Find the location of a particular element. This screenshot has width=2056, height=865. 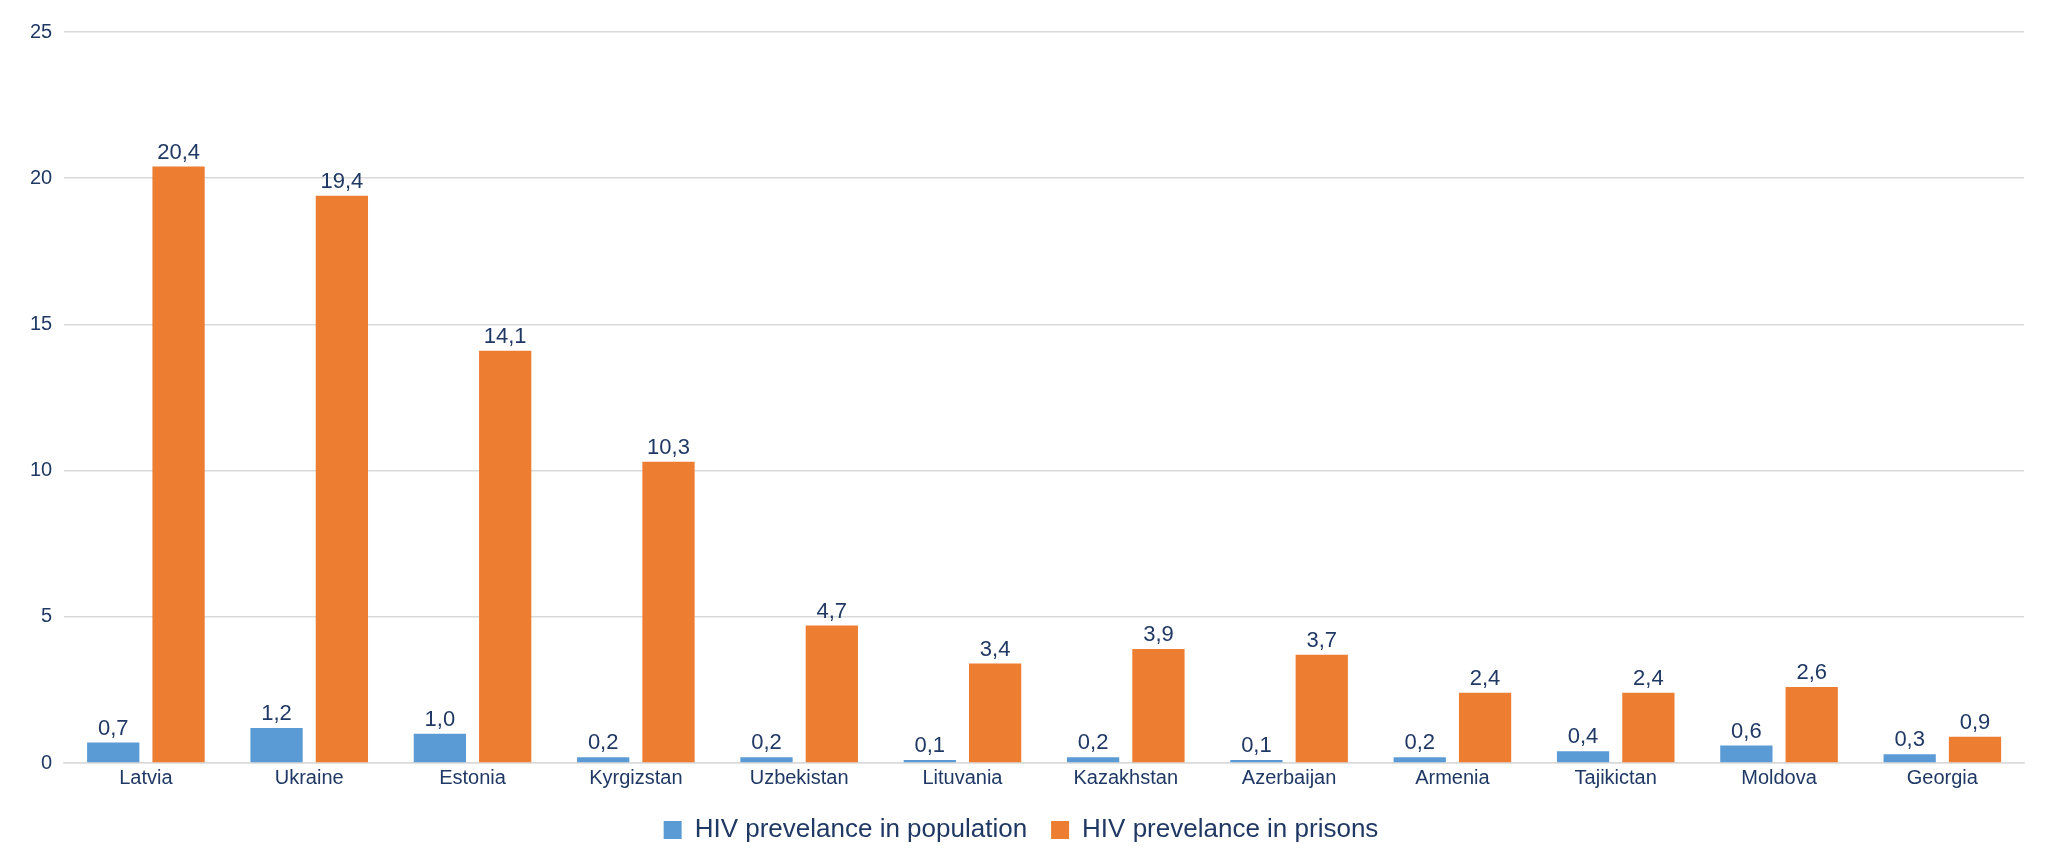

data-label: 19,4 is located at coordinates (342, 180).